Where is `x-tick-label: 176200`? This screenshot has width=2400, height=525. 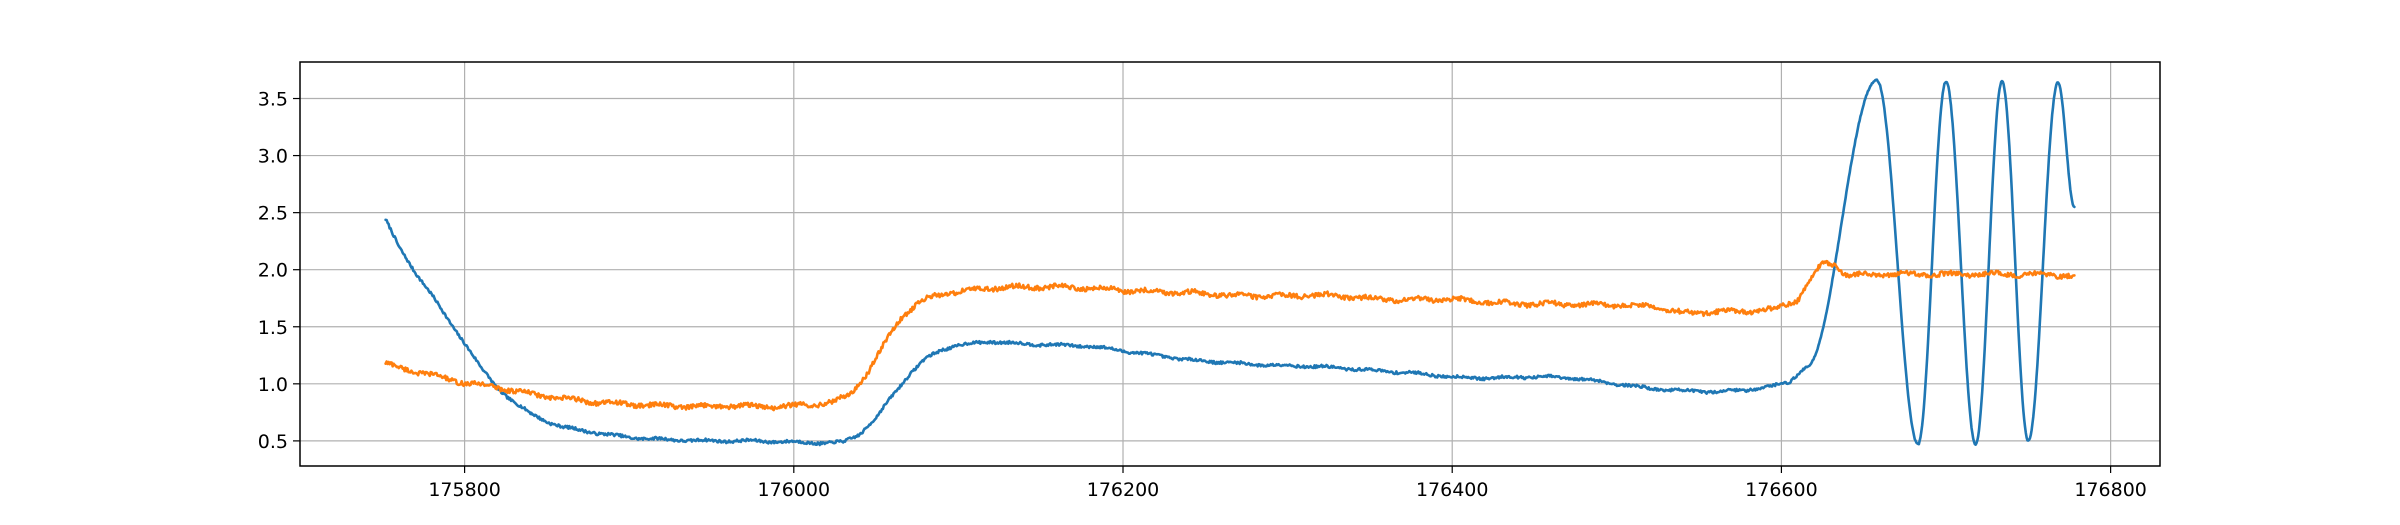 x-tick-label: 176200 is located at coordinates (1123, 490).